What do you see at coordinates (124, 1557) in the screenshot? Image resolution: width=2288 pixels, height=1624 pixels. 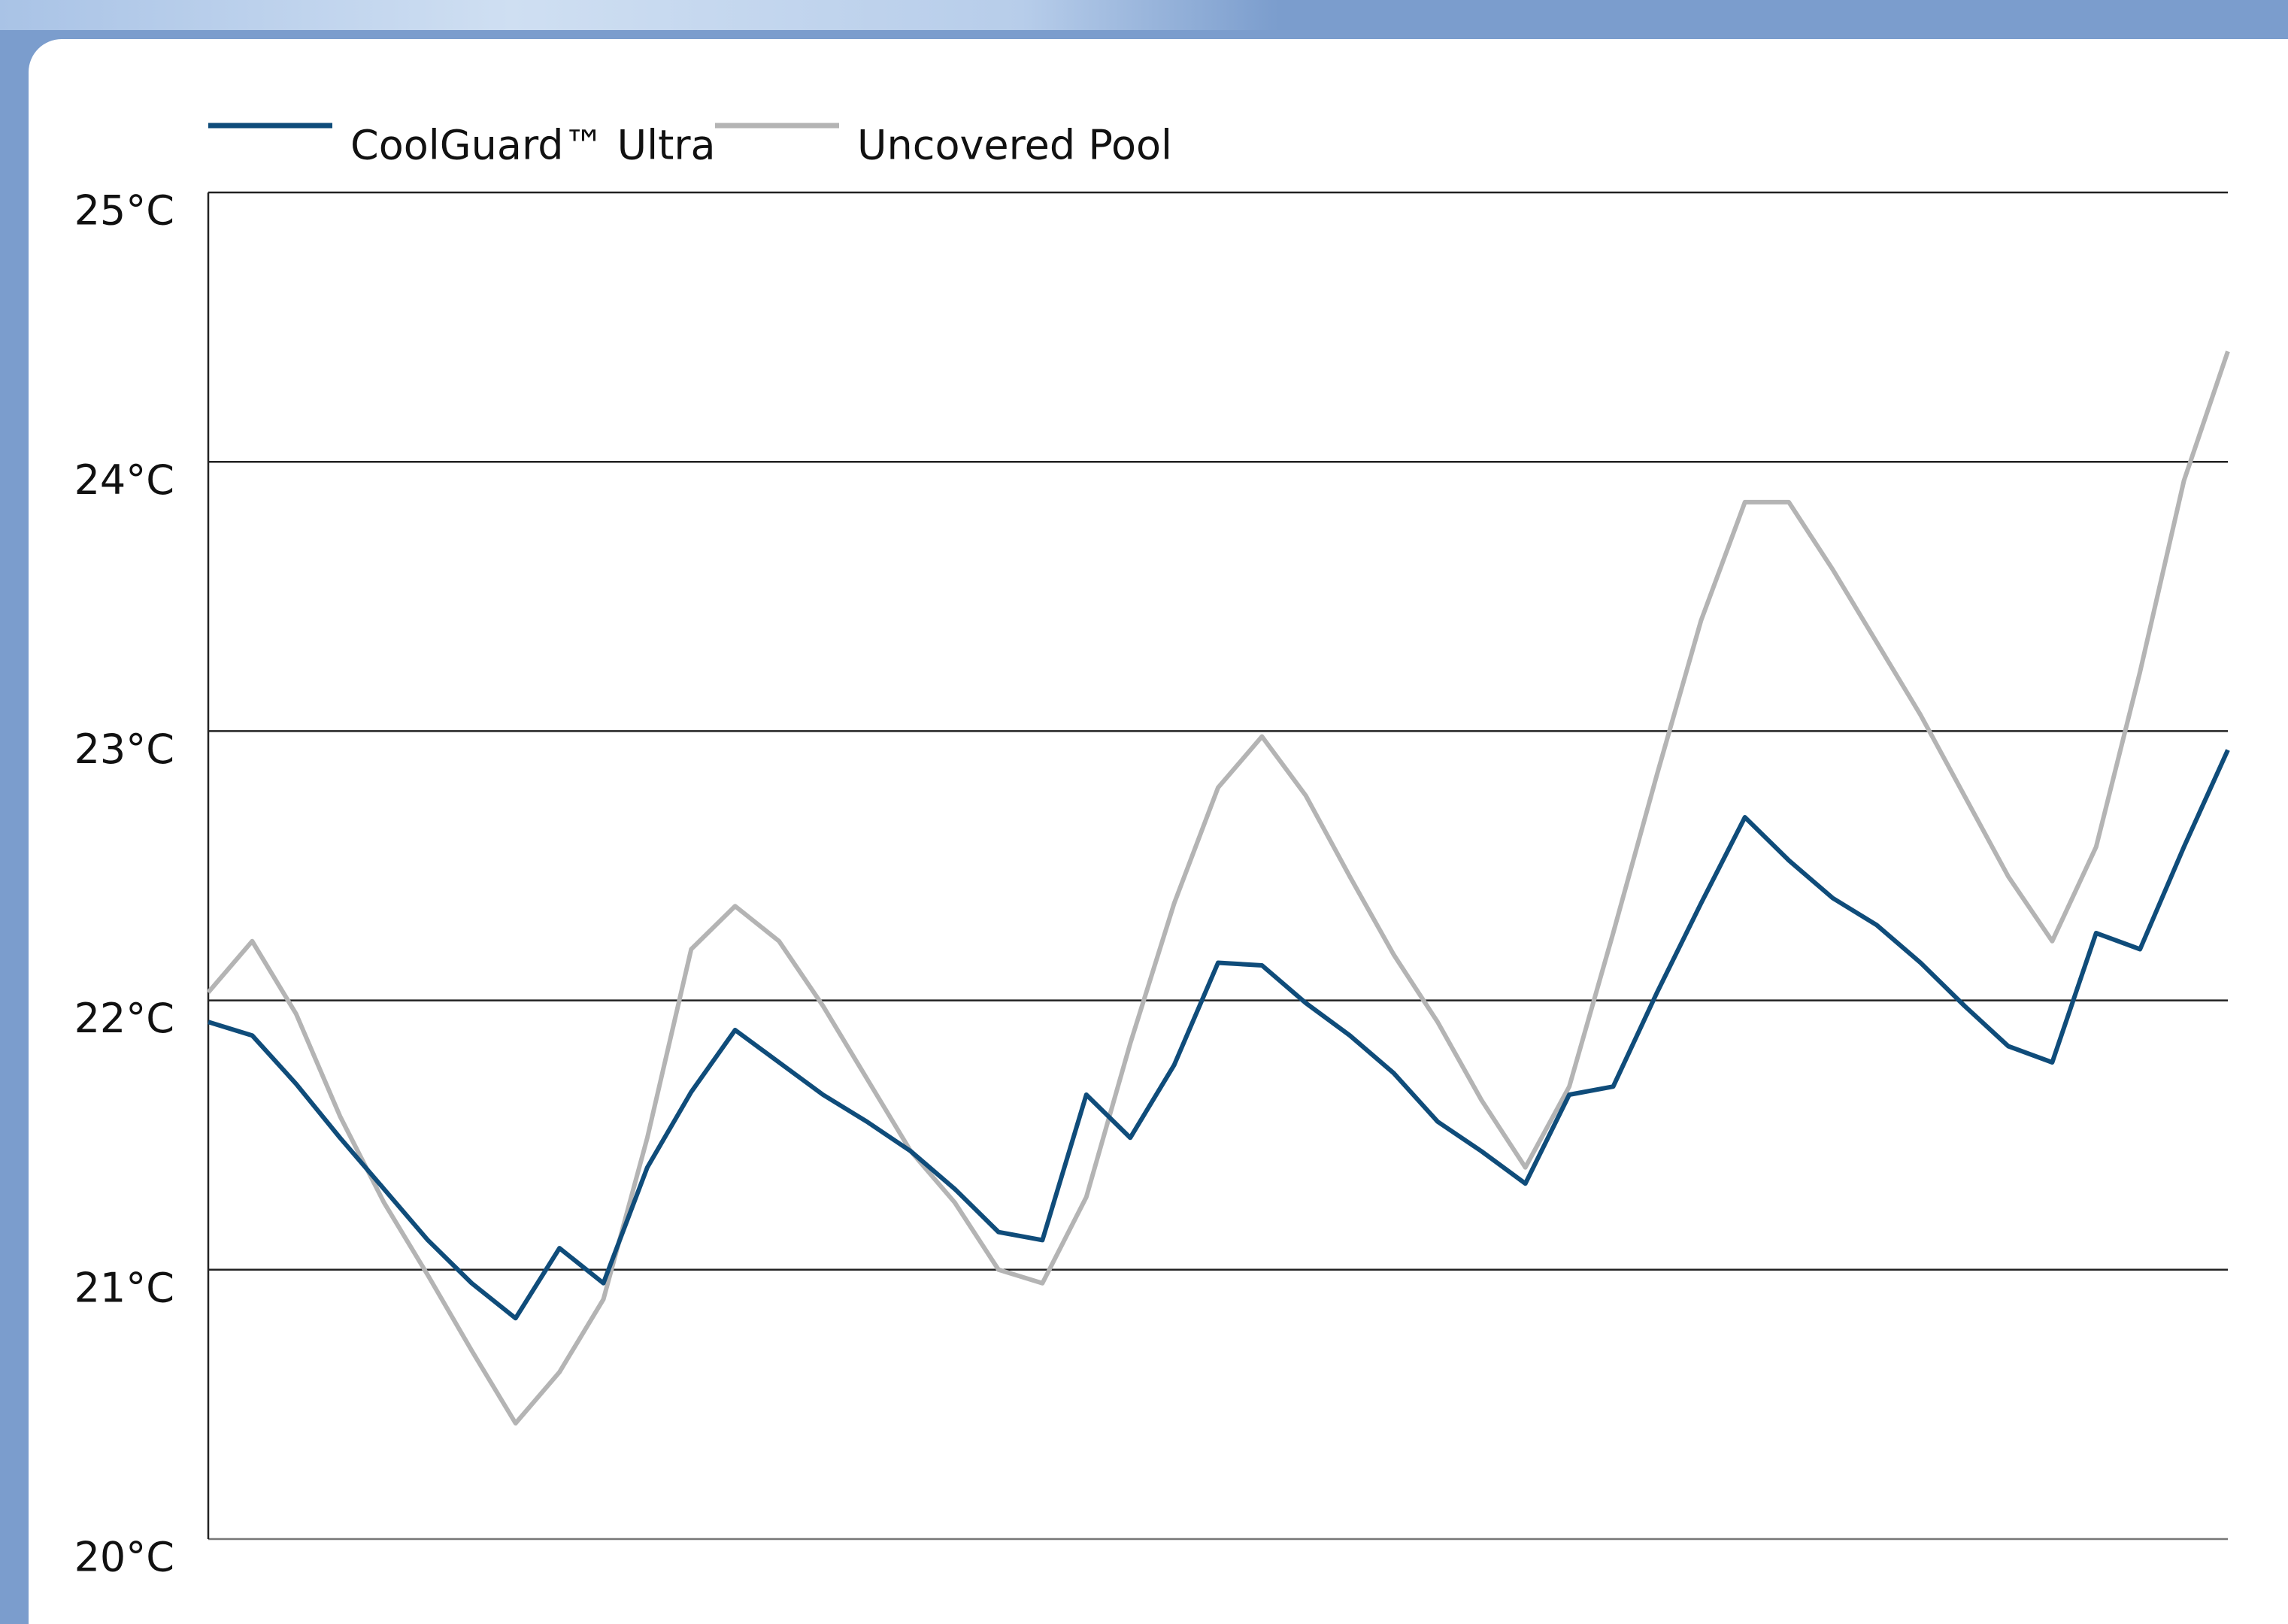 I see `y-tick-label: 20°C` at bounding box center [124, 1557].